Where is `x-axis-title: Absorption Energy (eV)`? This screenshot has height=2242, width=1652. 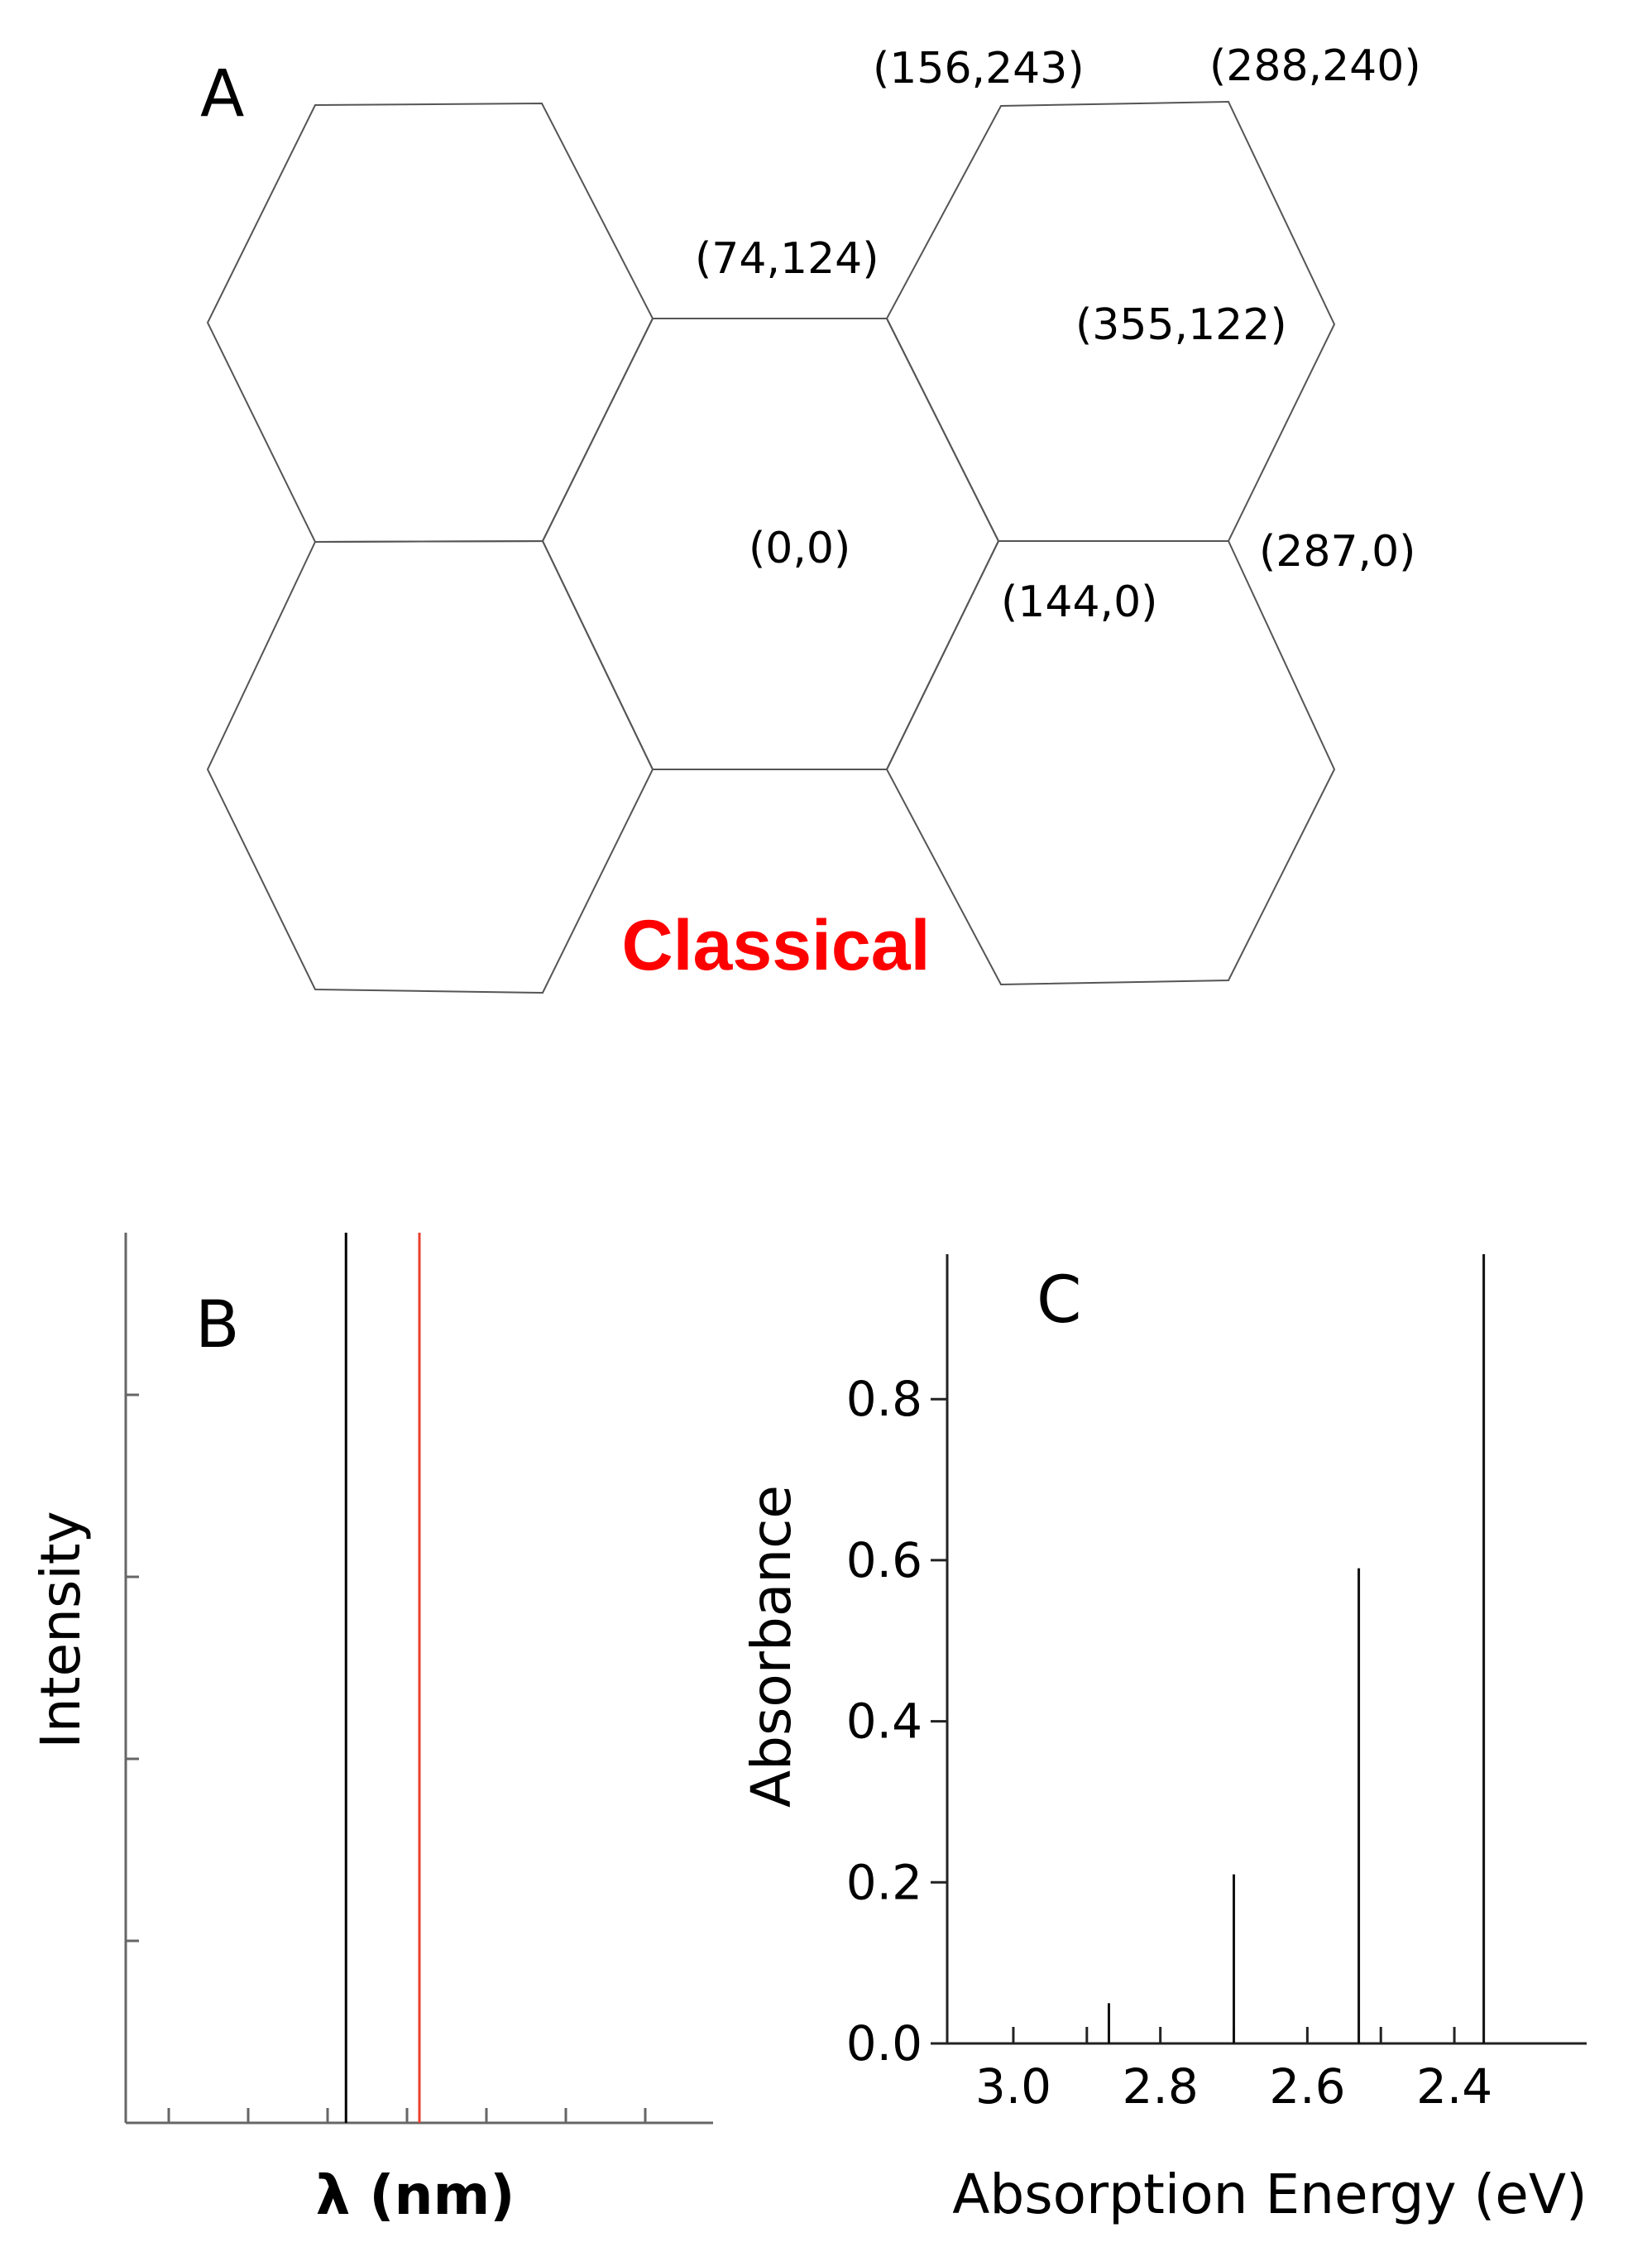 x-axis-title: Absorption Energy (eV) is located at coordinates (1269, 2194).